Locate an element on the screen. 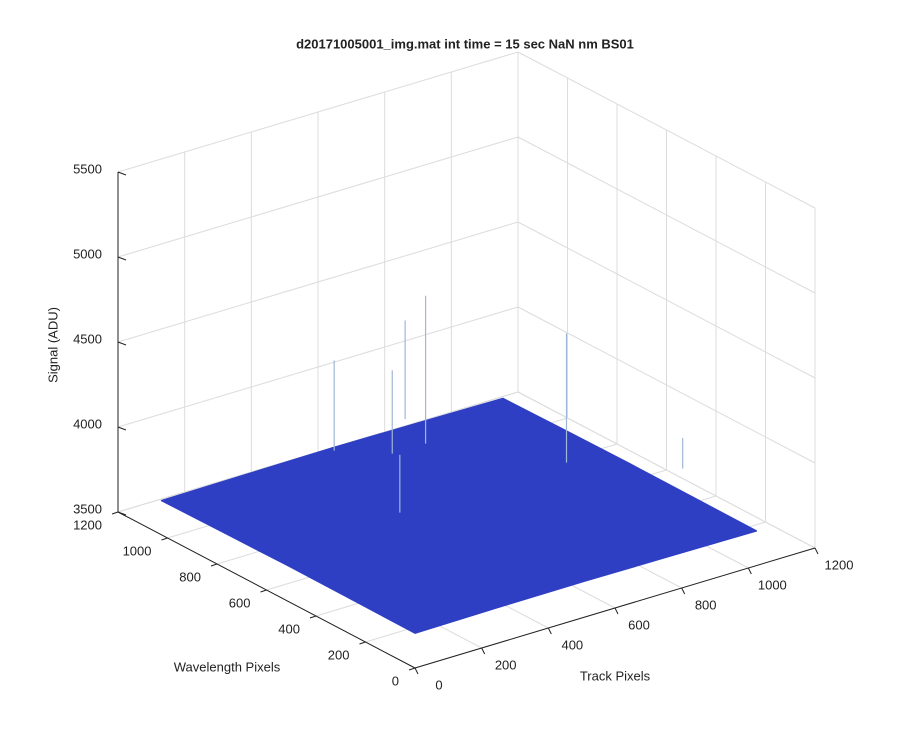  x-tick-label: 800 is located at coordinates (706, 604).